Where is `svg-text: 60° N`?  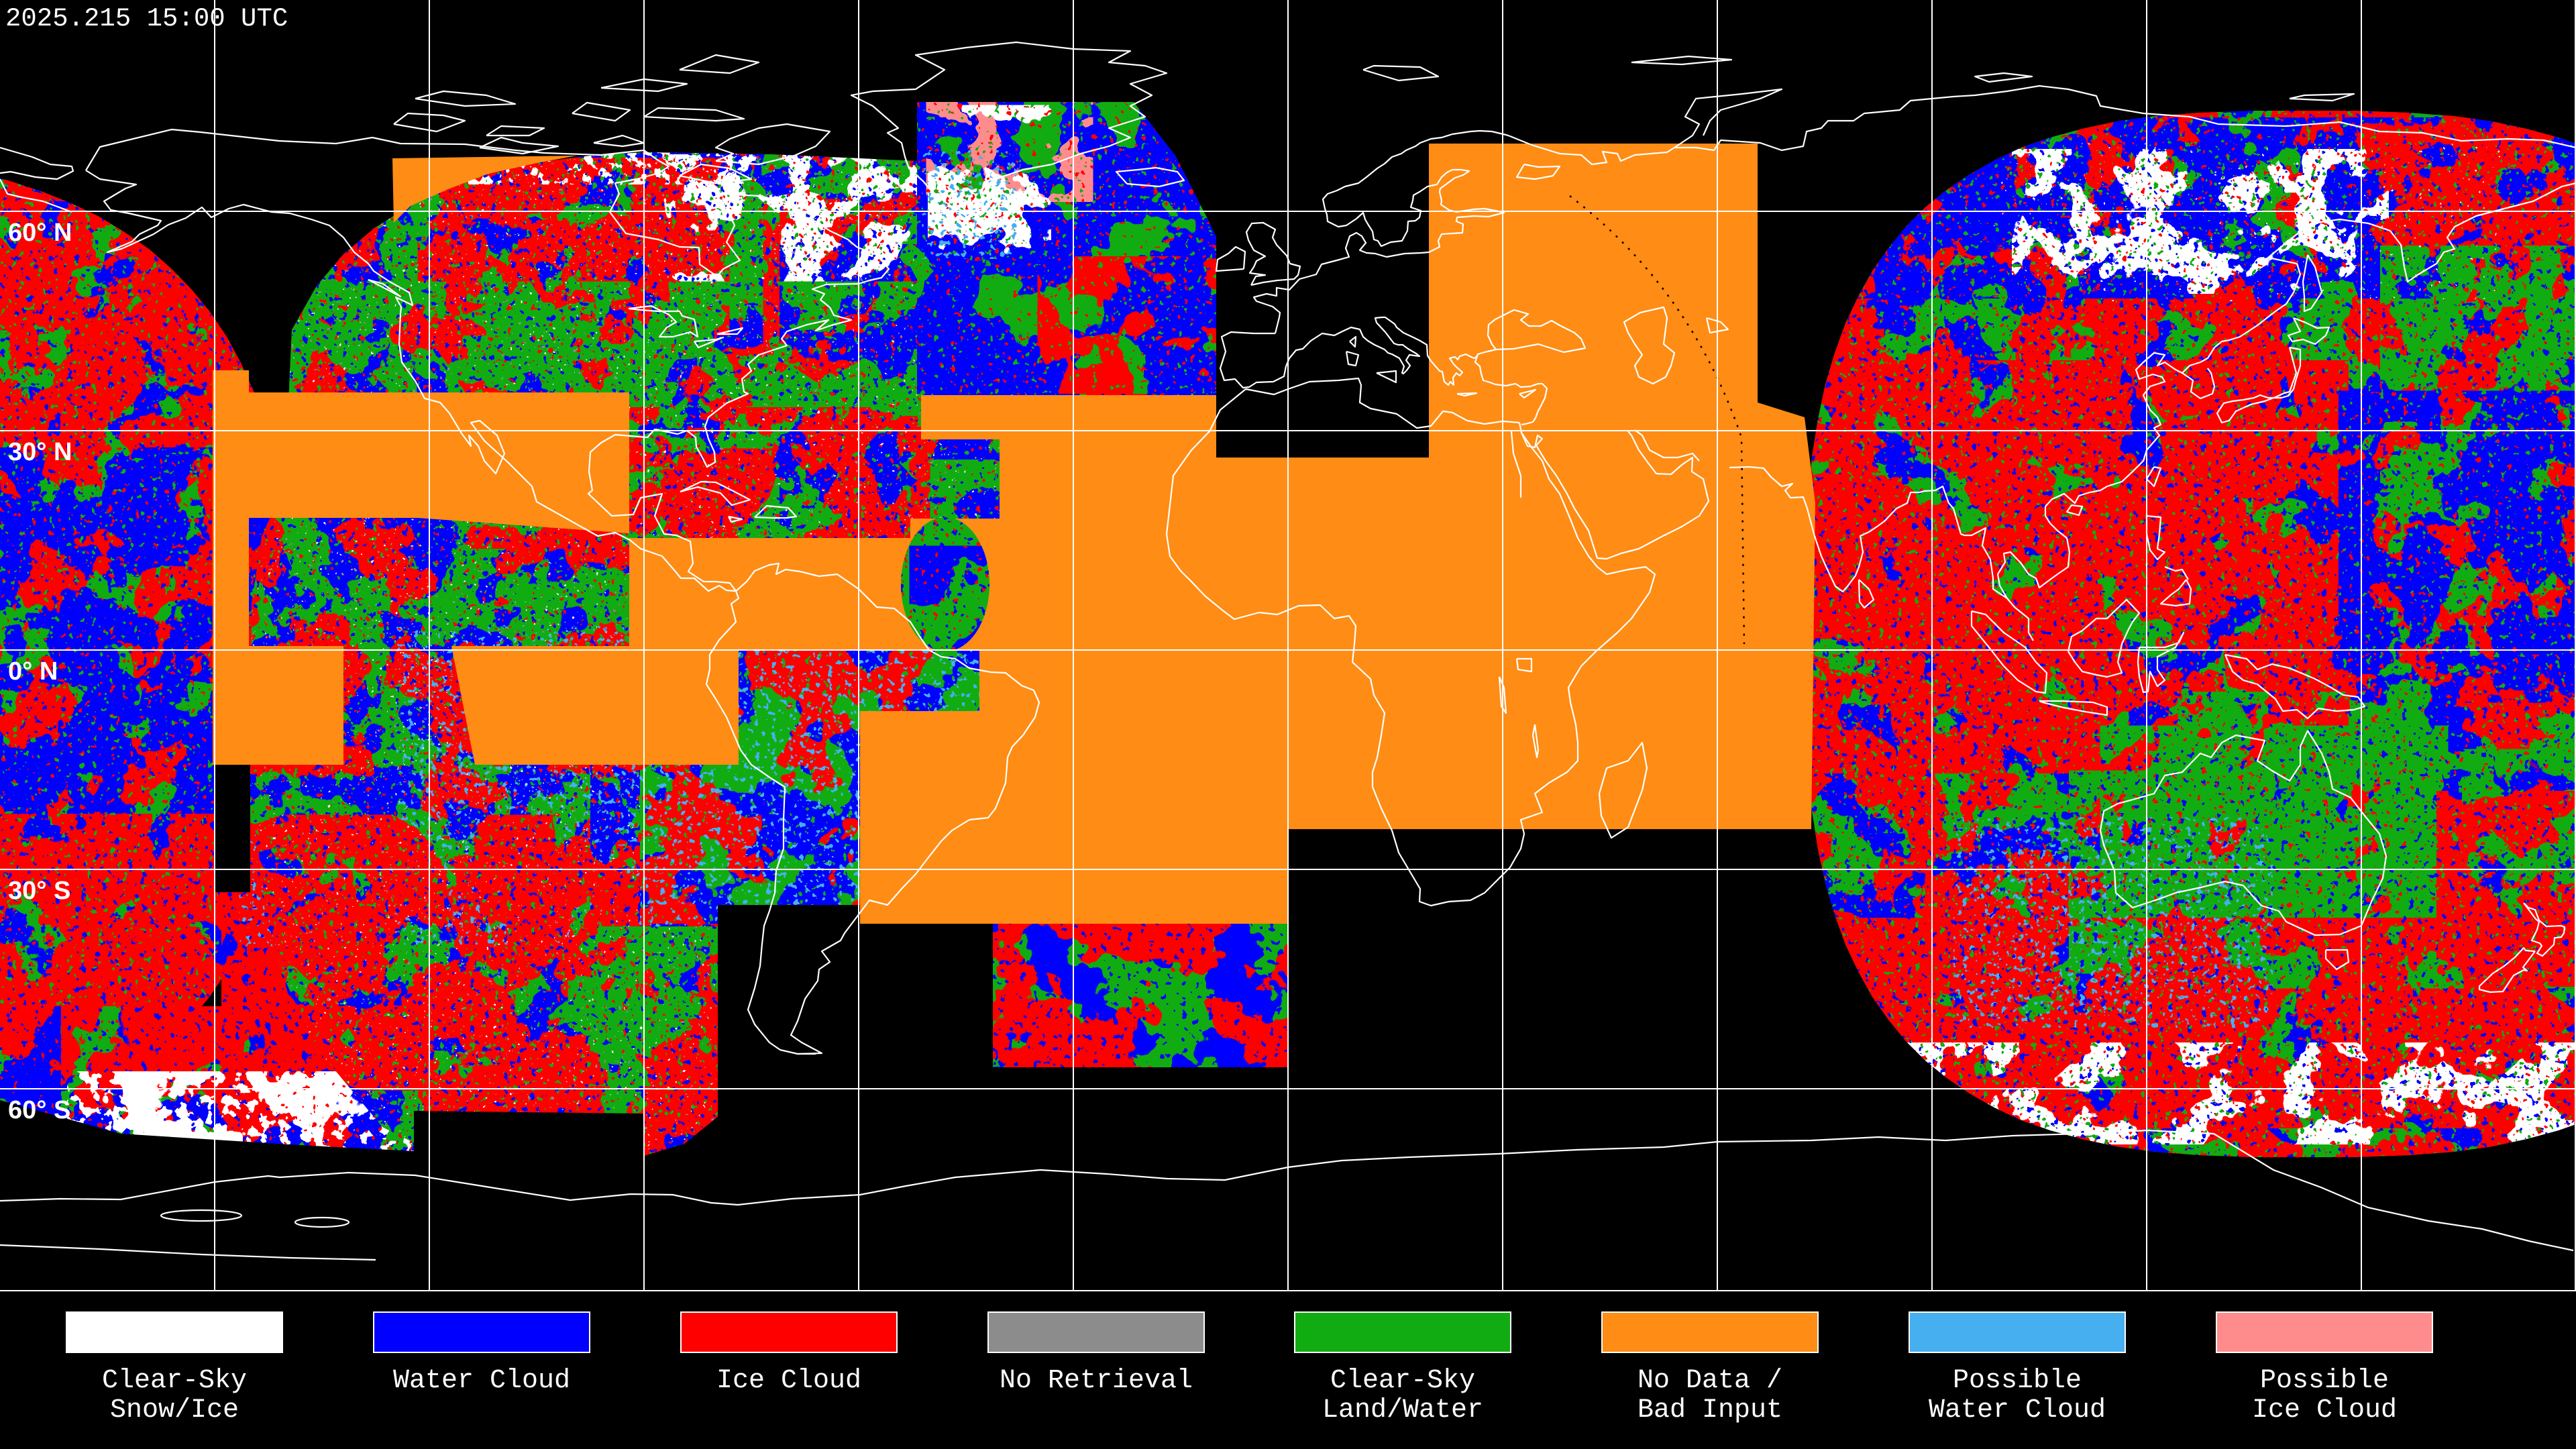
svg-text: 60° N is located at coordinates (40, 233).